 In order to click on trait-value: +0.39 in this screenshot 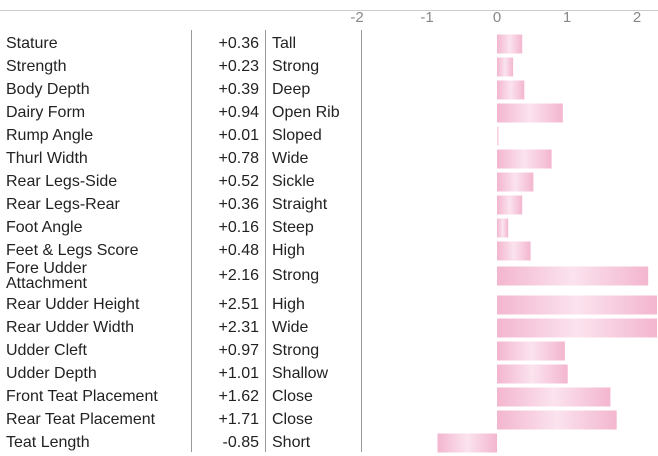, I will do `click(238, 89)`.